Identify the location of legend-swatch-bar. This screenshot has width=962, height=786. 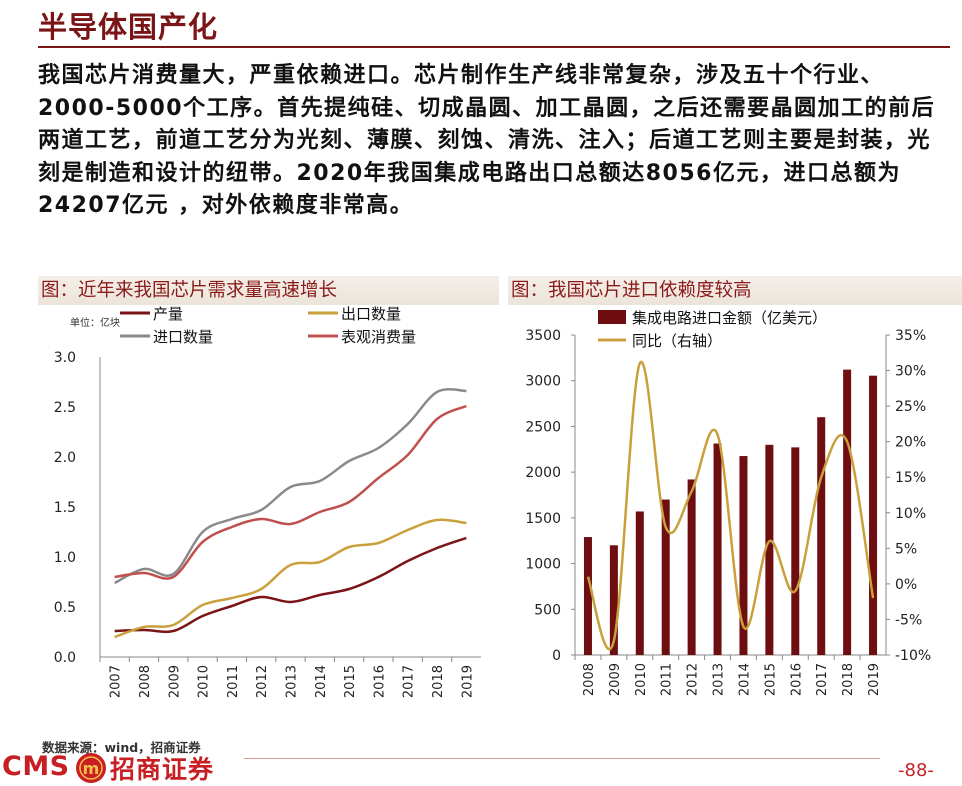
(612, 317).